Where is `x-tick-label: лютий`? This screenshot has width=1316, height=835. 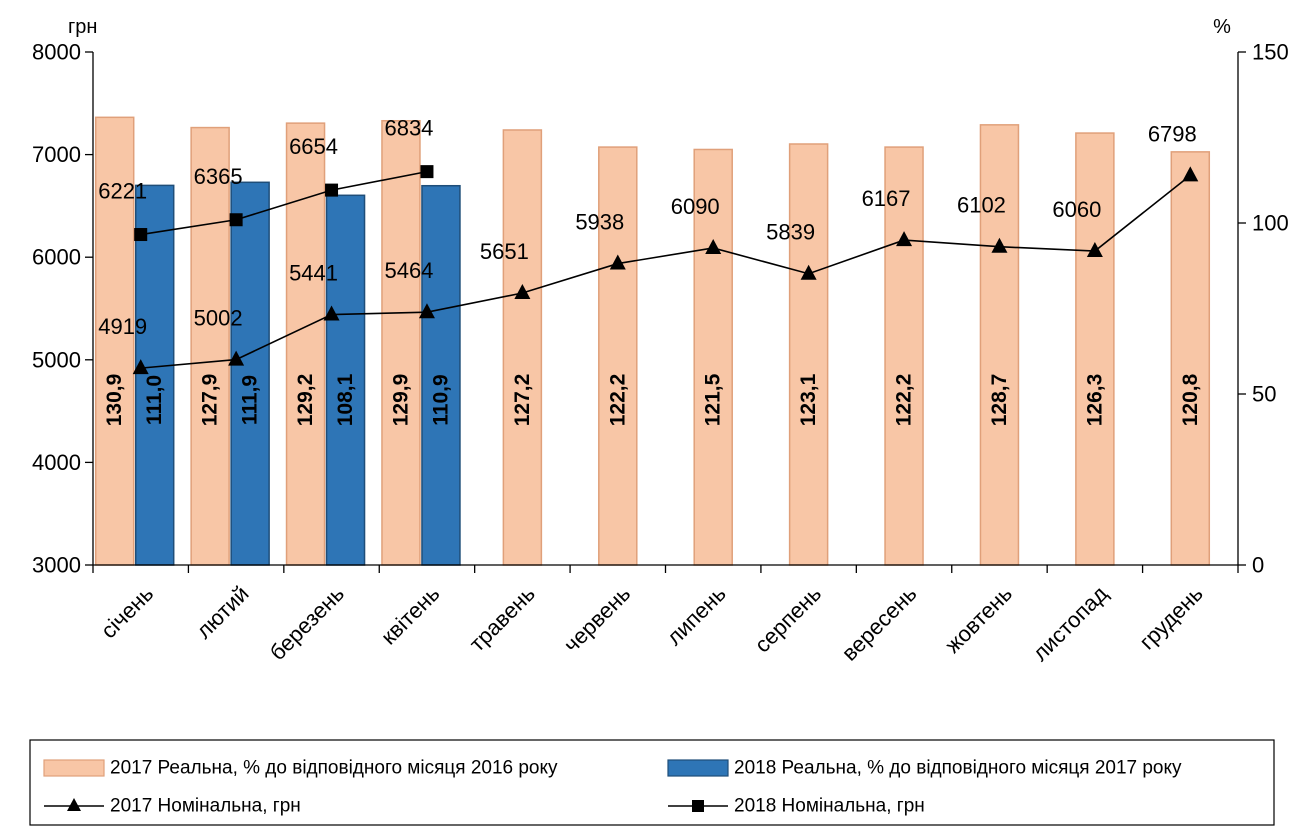 x-tick-label: лютий is located at coordinates (222, 612).